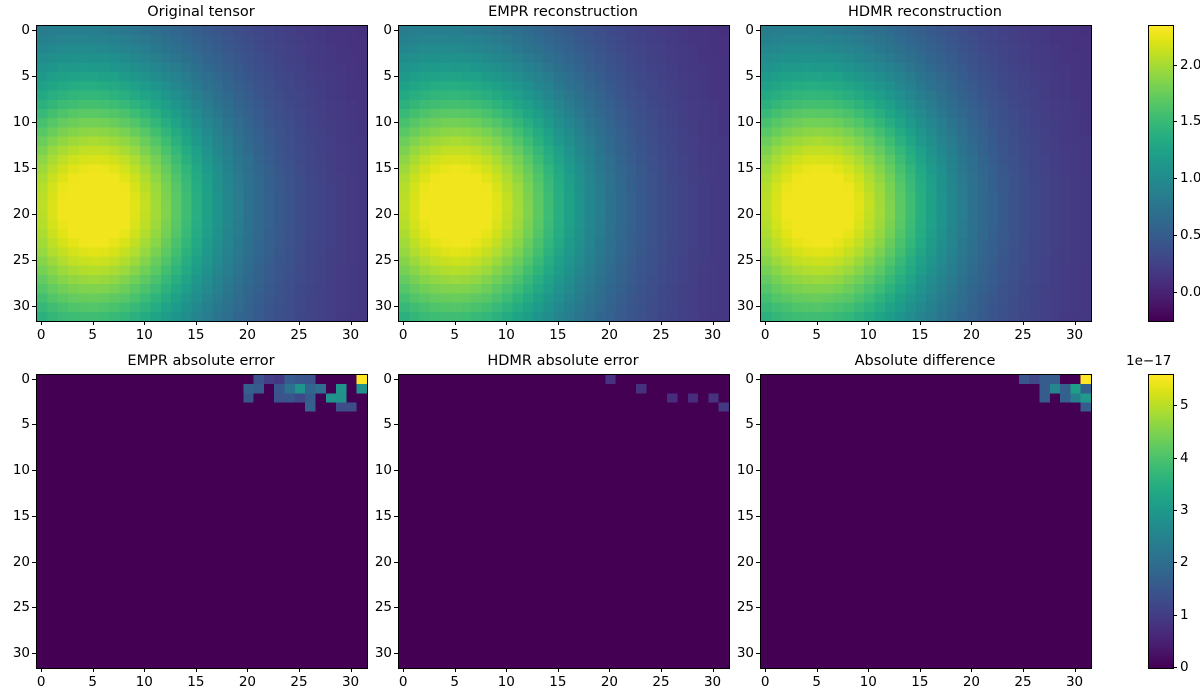 This screenshot has width=1200, height=700. I want to click on xtick-label-hdmr-reconstruction-1: 5, so click(817, 335).